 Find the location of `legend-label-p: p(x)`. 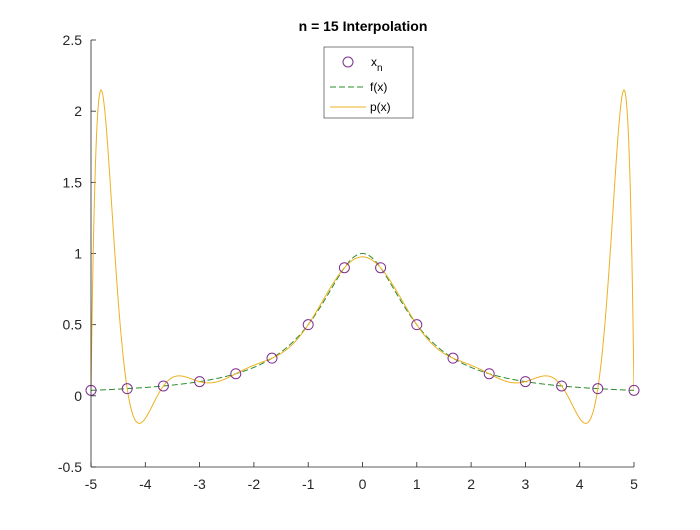

legend-label-p: p(x) is located at coordinates (380, 107).